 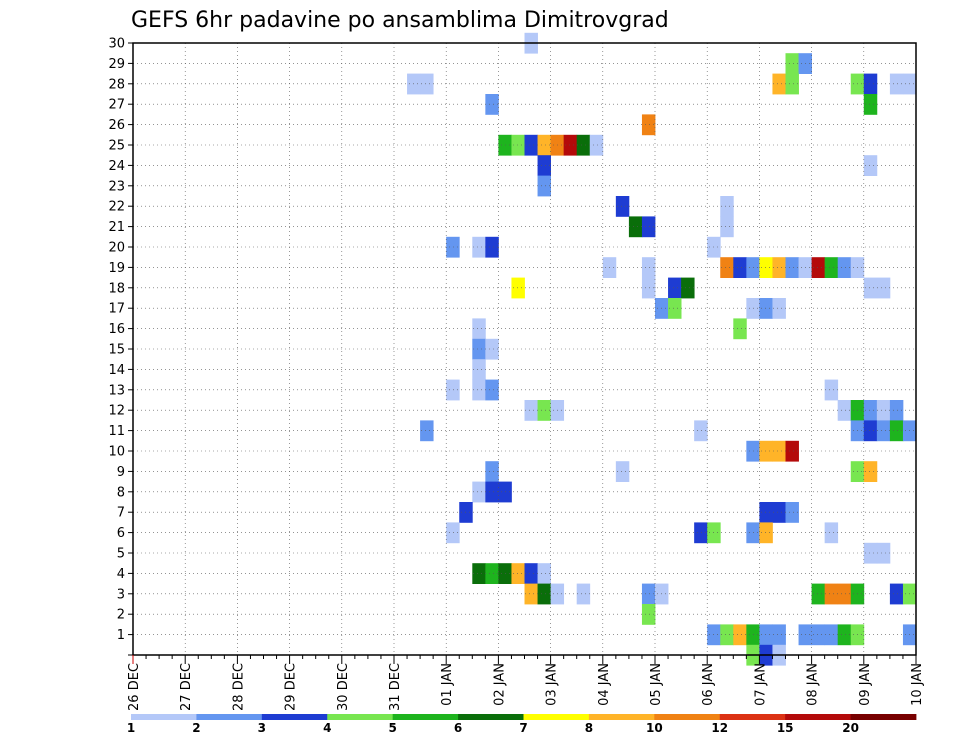 What do you see at coordinates (708, 684) in the screenshot?
I see `x-tick-label: 06 JAN` at bounding box center [708, 684].